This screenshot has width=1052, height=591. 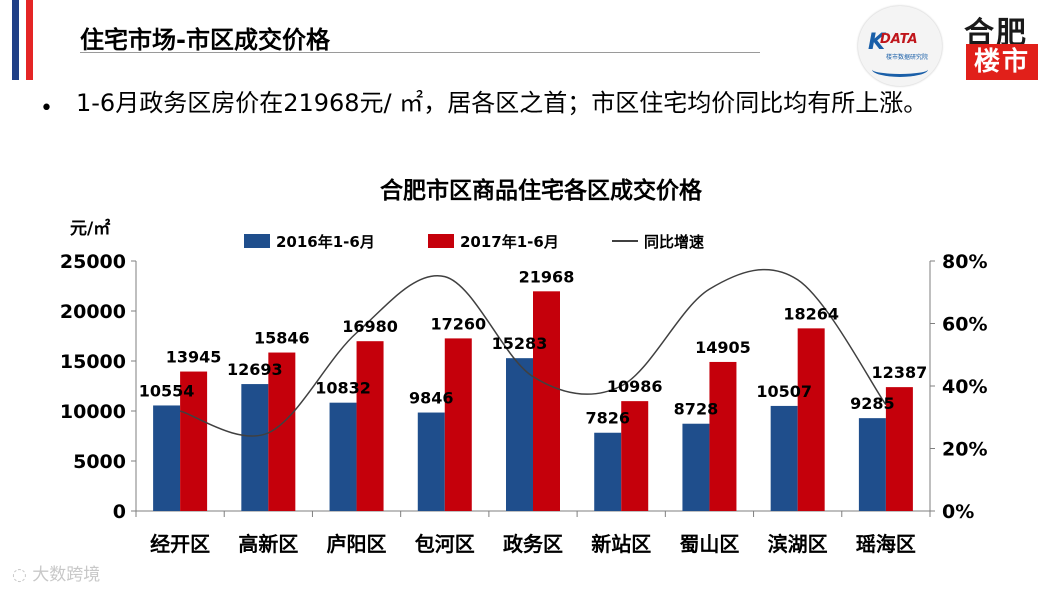 I want to click on chart-title: 合肥市区商品住宅各区成交价格, so click(x=541, y=190).